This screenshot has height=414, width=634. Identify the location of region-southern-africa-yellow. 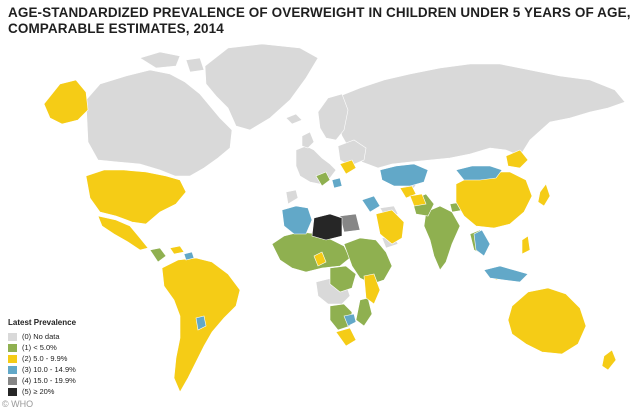
(346, 337).